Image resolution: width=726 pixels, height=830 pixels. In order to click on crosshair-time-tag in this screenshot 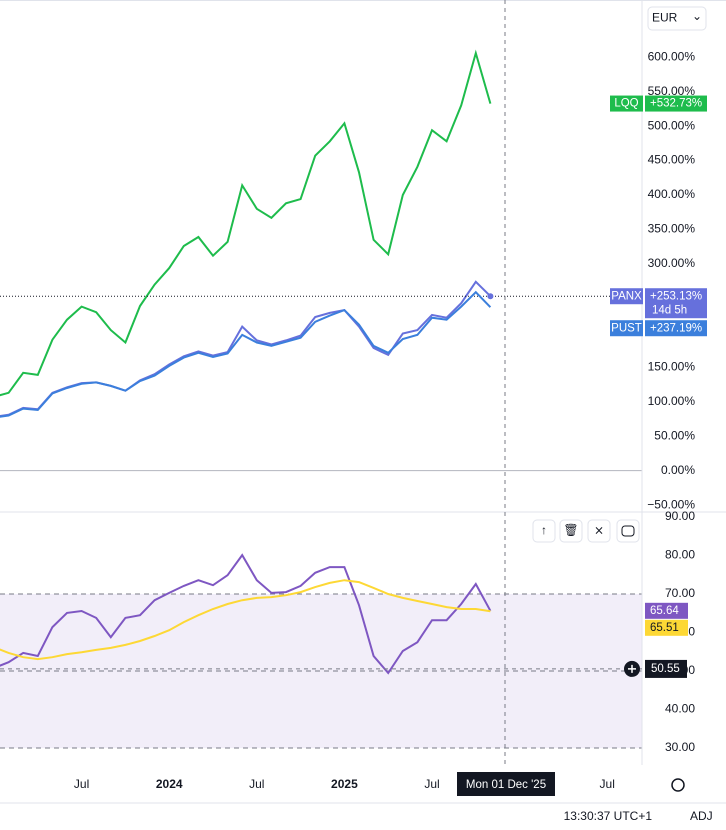, I will do `click(506, 784)`.